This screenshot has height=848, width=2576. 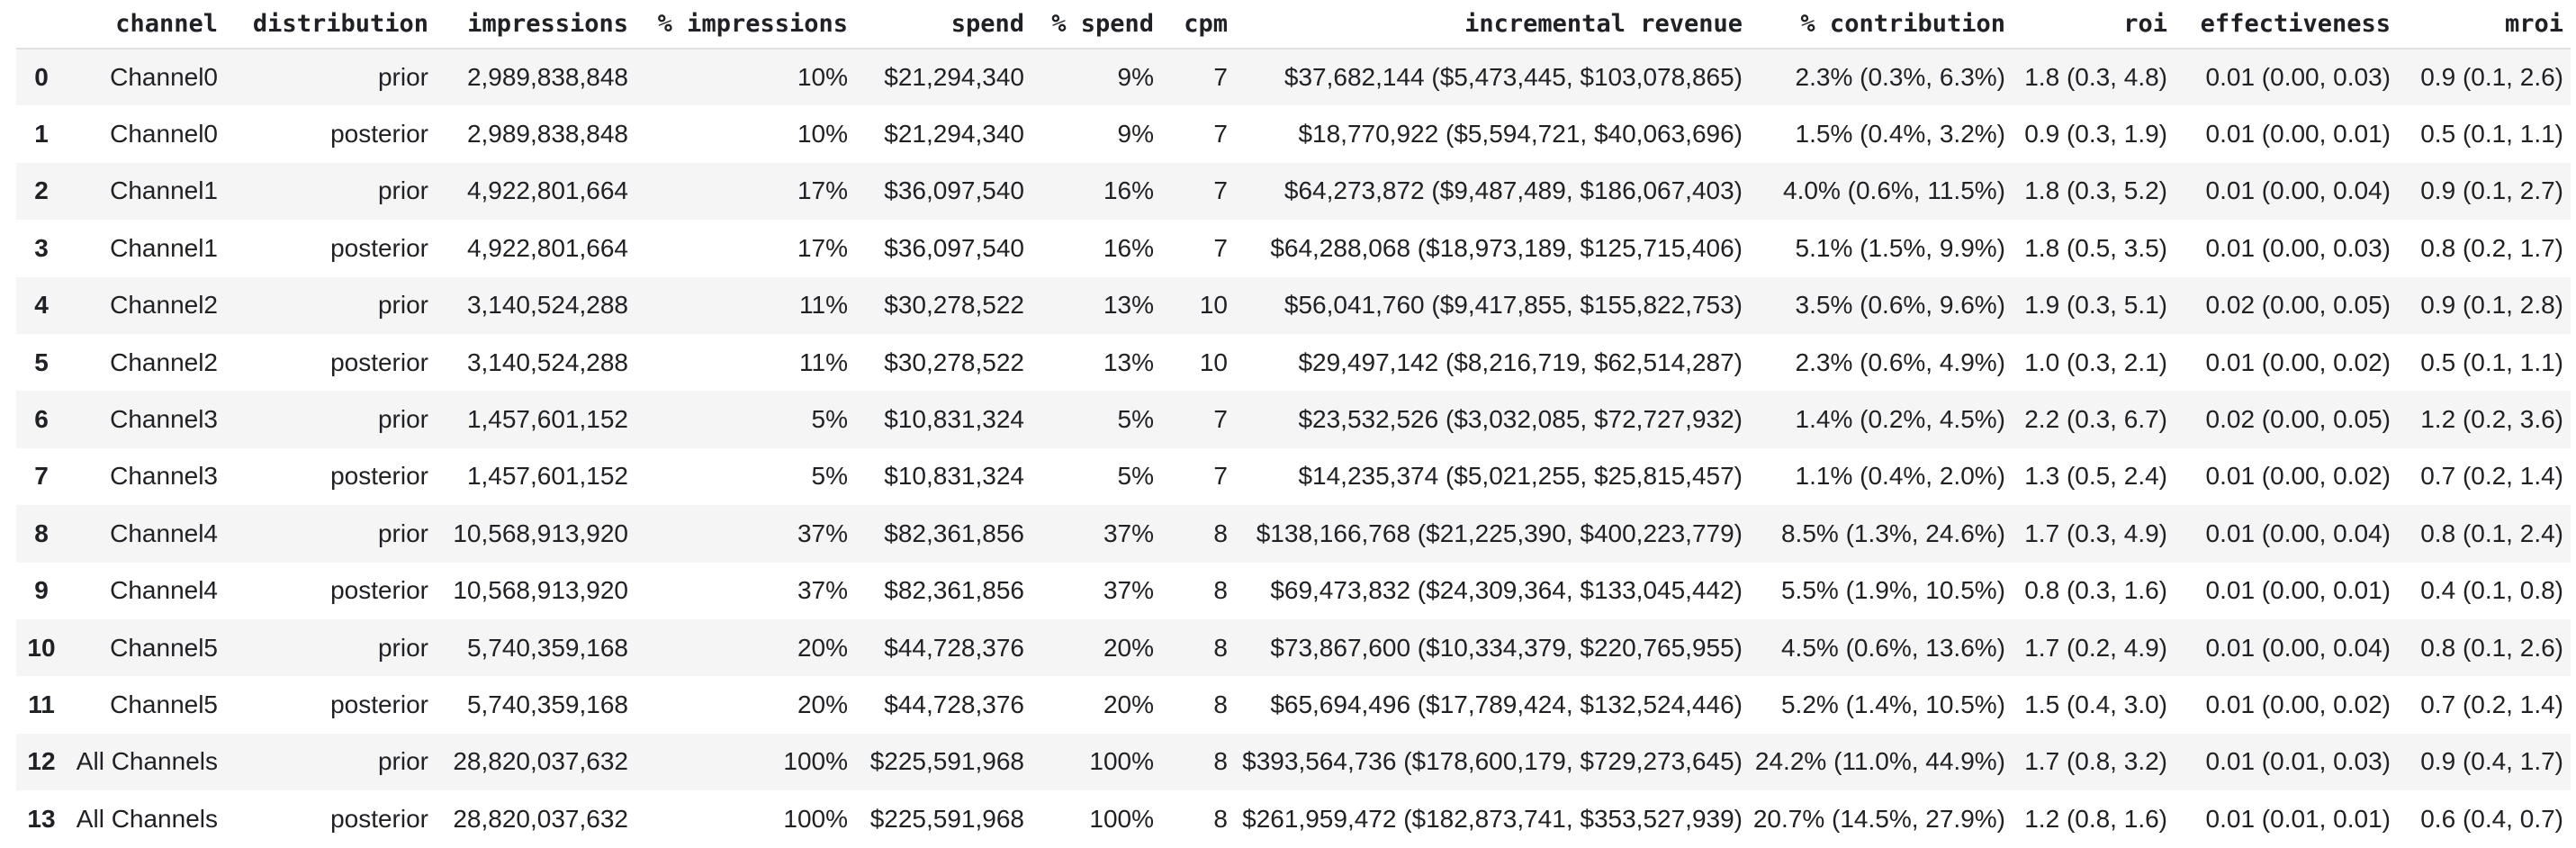 I want to click on cell-mroi: 0.4 (0.1, 0.8), so click(x=2491, y=590).